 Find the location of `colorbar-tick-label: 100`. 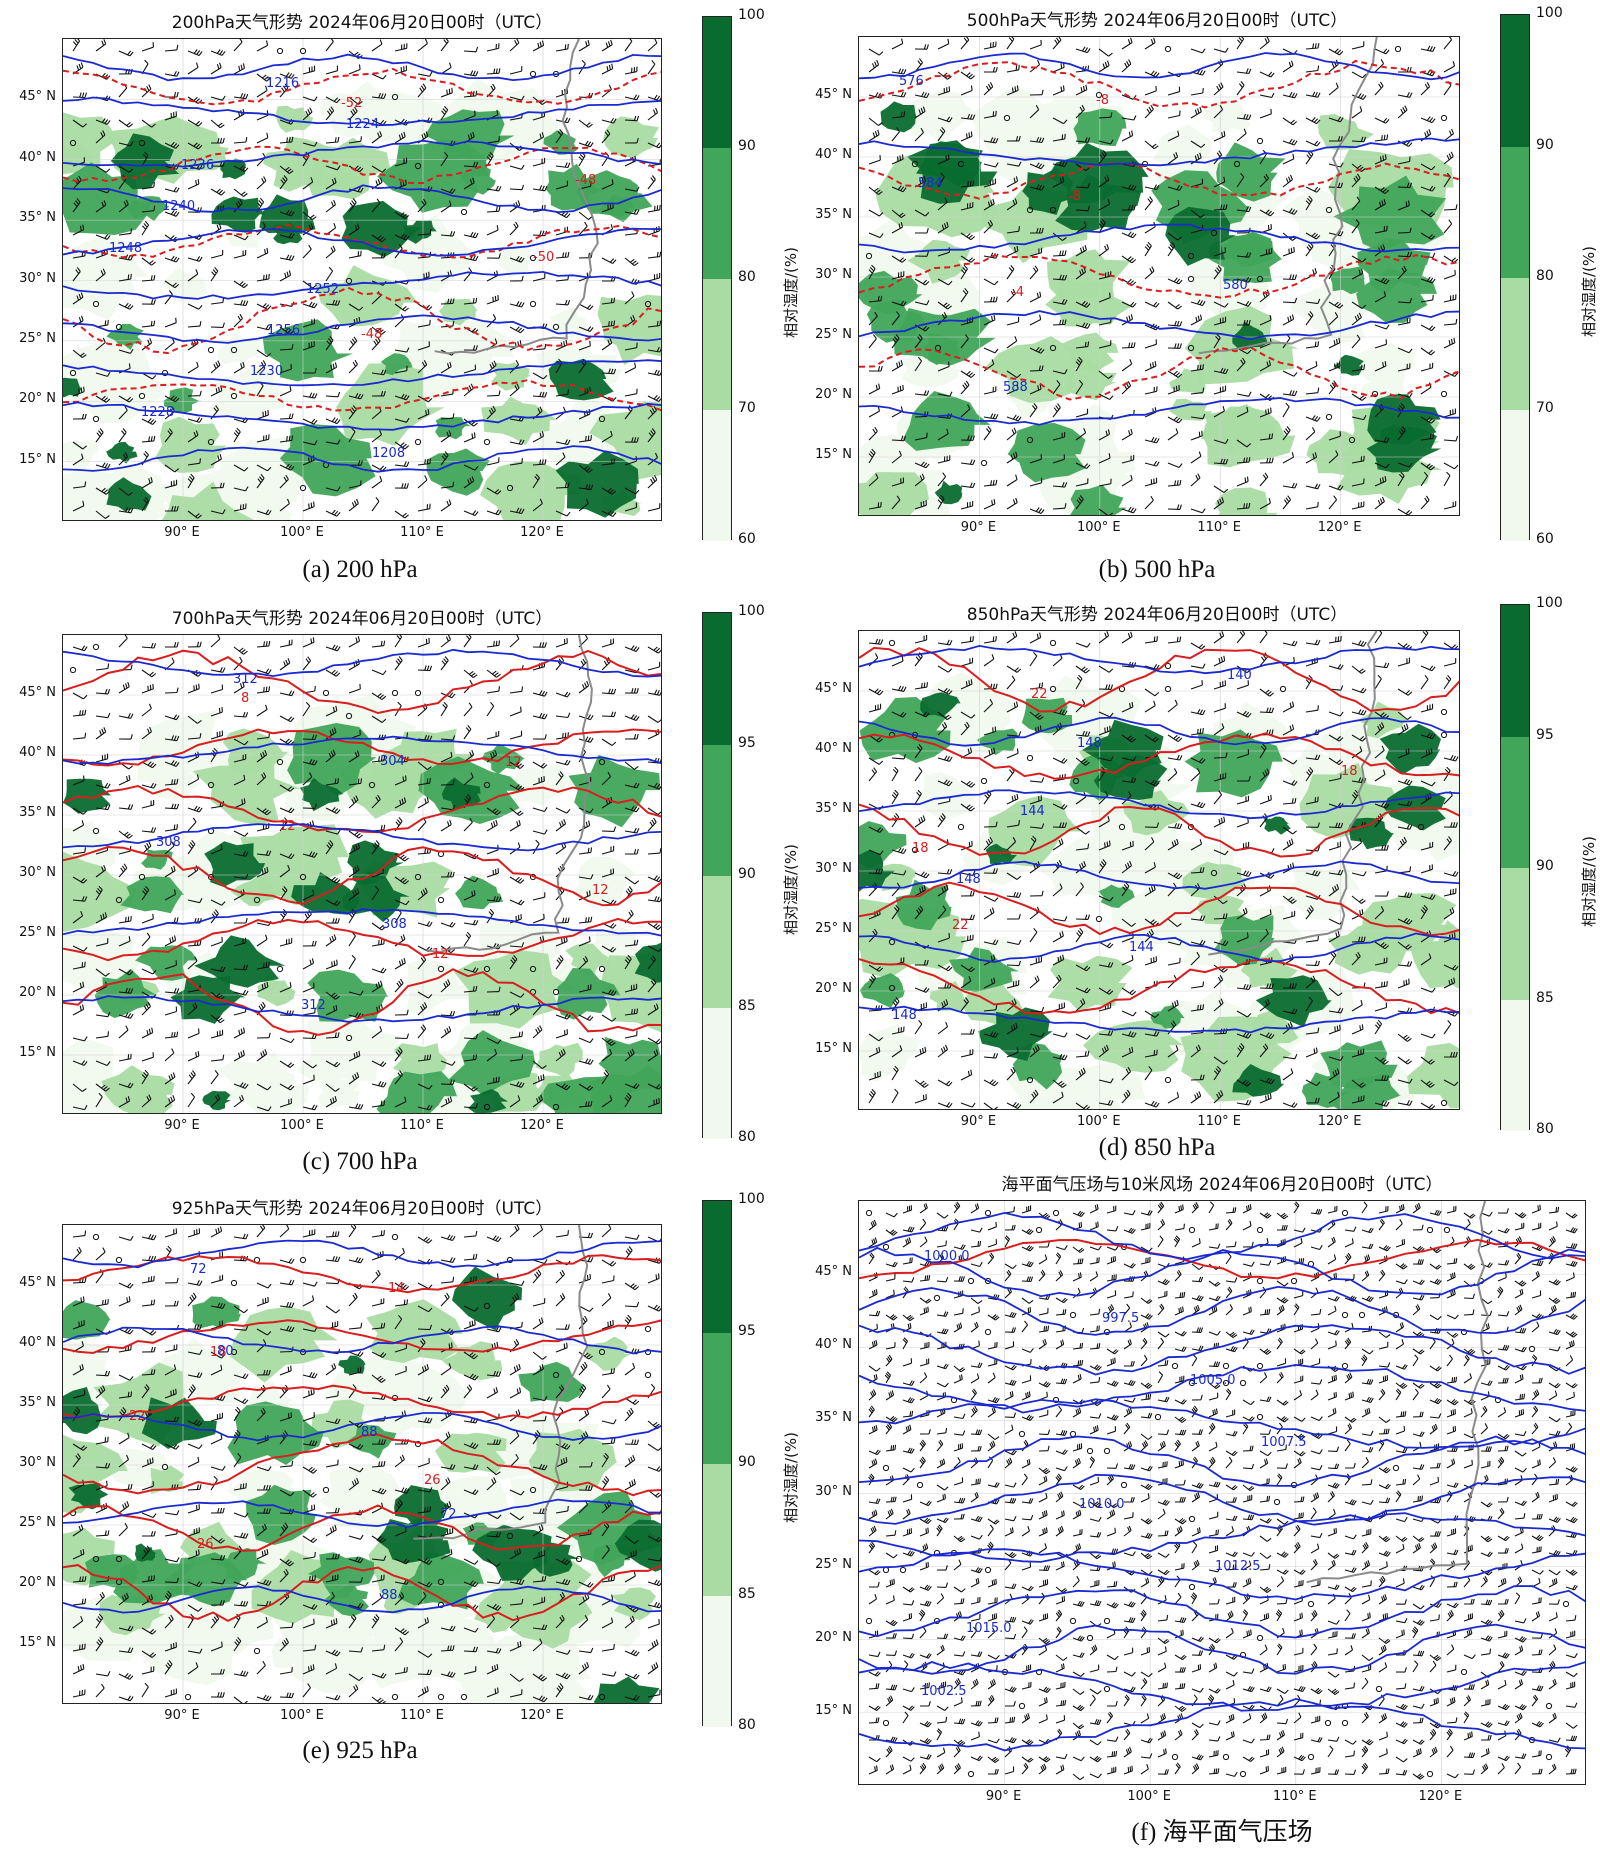

colorbar-tick-label: 100 is located at coordinates (751, 1199).